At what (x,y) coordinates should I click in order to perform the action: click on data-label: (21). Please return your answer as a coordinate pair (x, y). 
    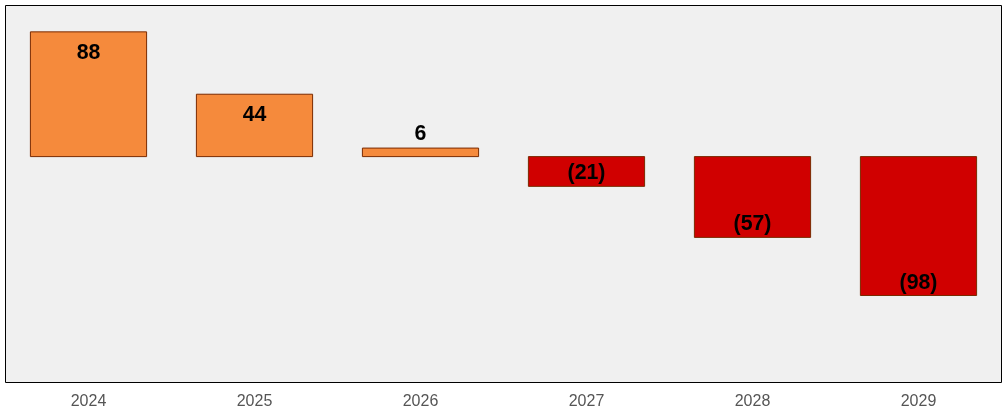
    Looking at the image, I should click on (586, 172).